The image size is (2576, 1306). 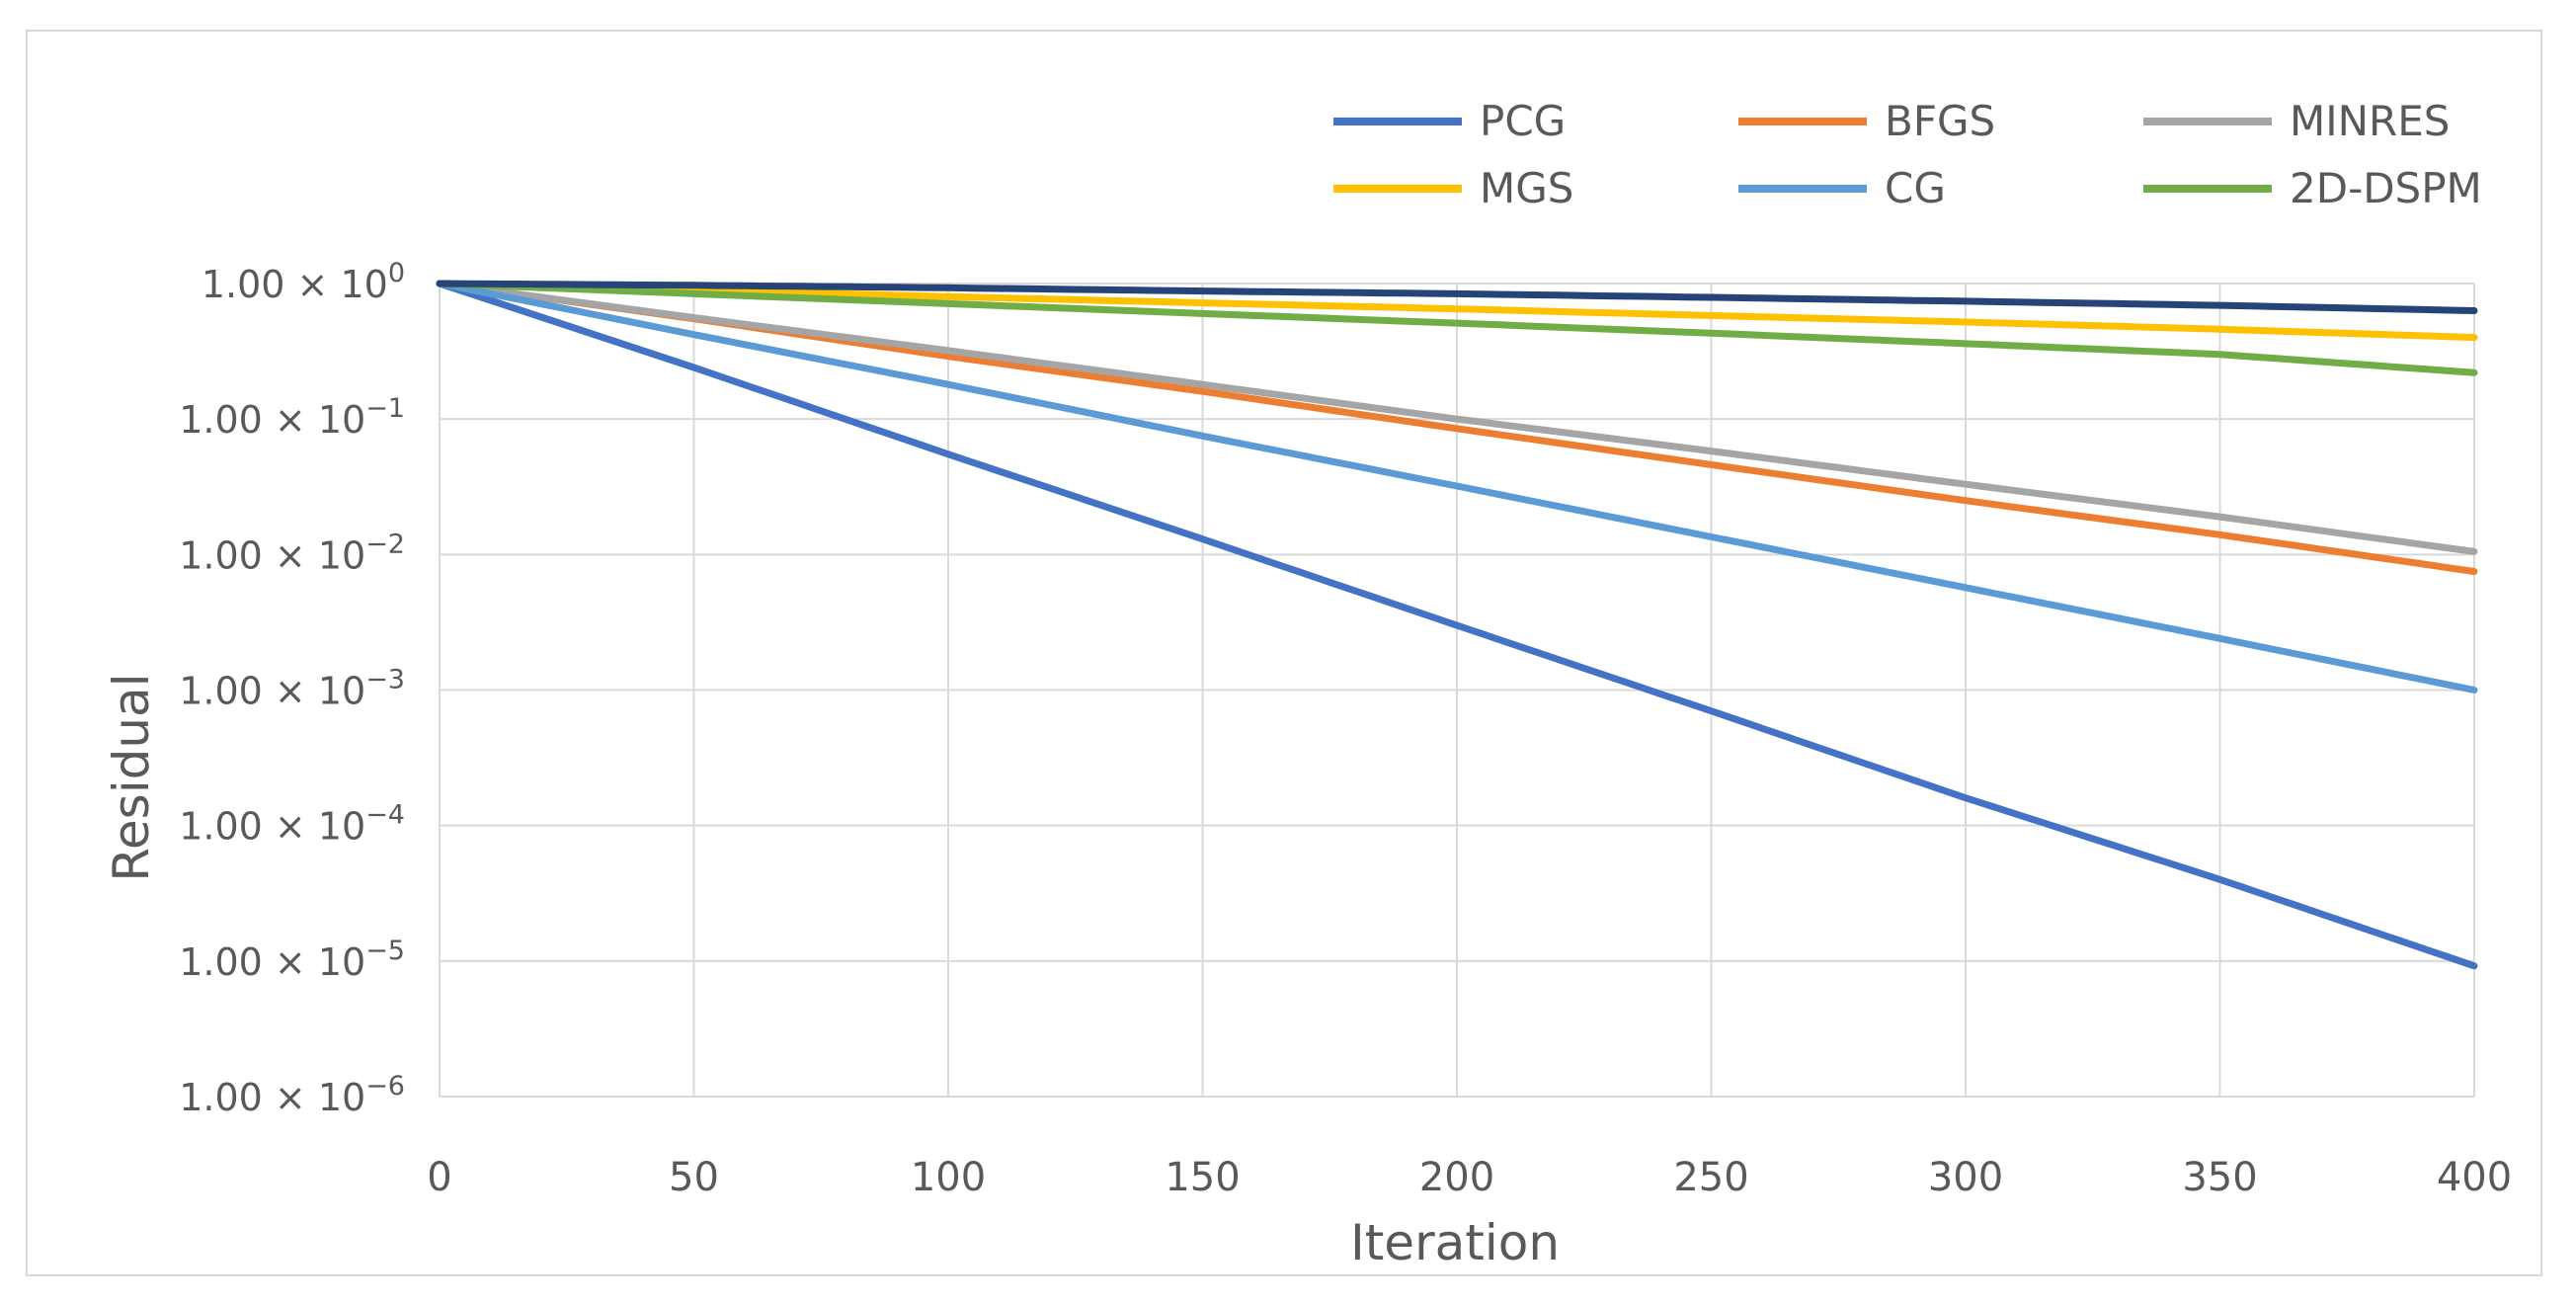 What do you see at coordinates (2386, 188) in the screenshot?
I see `legend-label: 2D-DSPM` at bounding box center [2386, 188].